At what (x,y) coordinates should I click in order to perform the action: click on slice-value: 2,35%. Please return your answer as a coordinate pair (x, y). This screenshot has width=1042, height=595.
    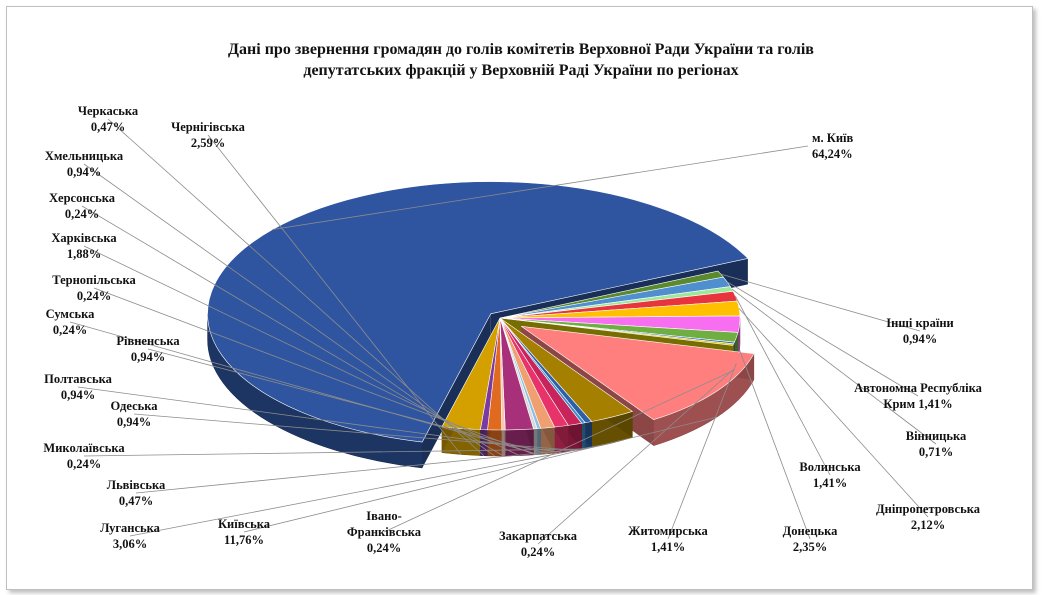
    Looking at the image, I should click on (810, 547).